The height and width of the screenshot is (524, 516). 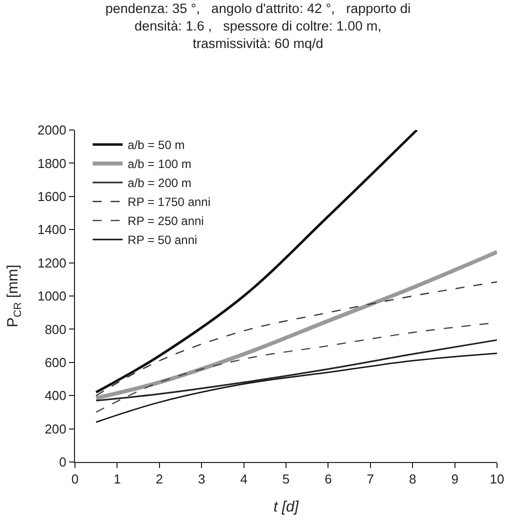 I want to click on y-tick-label: 0, so click(x=62, y=462).